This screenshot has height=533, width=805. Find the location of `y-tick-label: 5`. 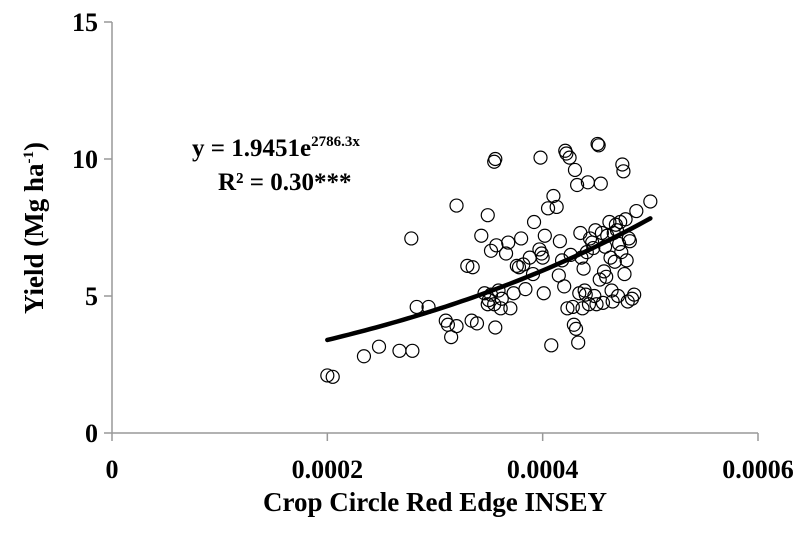

y-tick-label: 5 is located at coordinates (91, 296).